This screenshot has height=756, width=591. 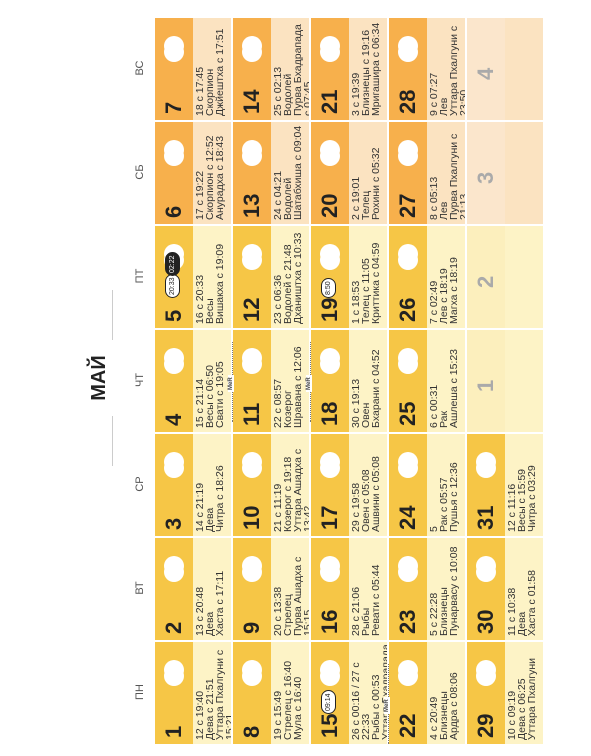 I want to click on day-header: 24, so click(x=408, y=485).